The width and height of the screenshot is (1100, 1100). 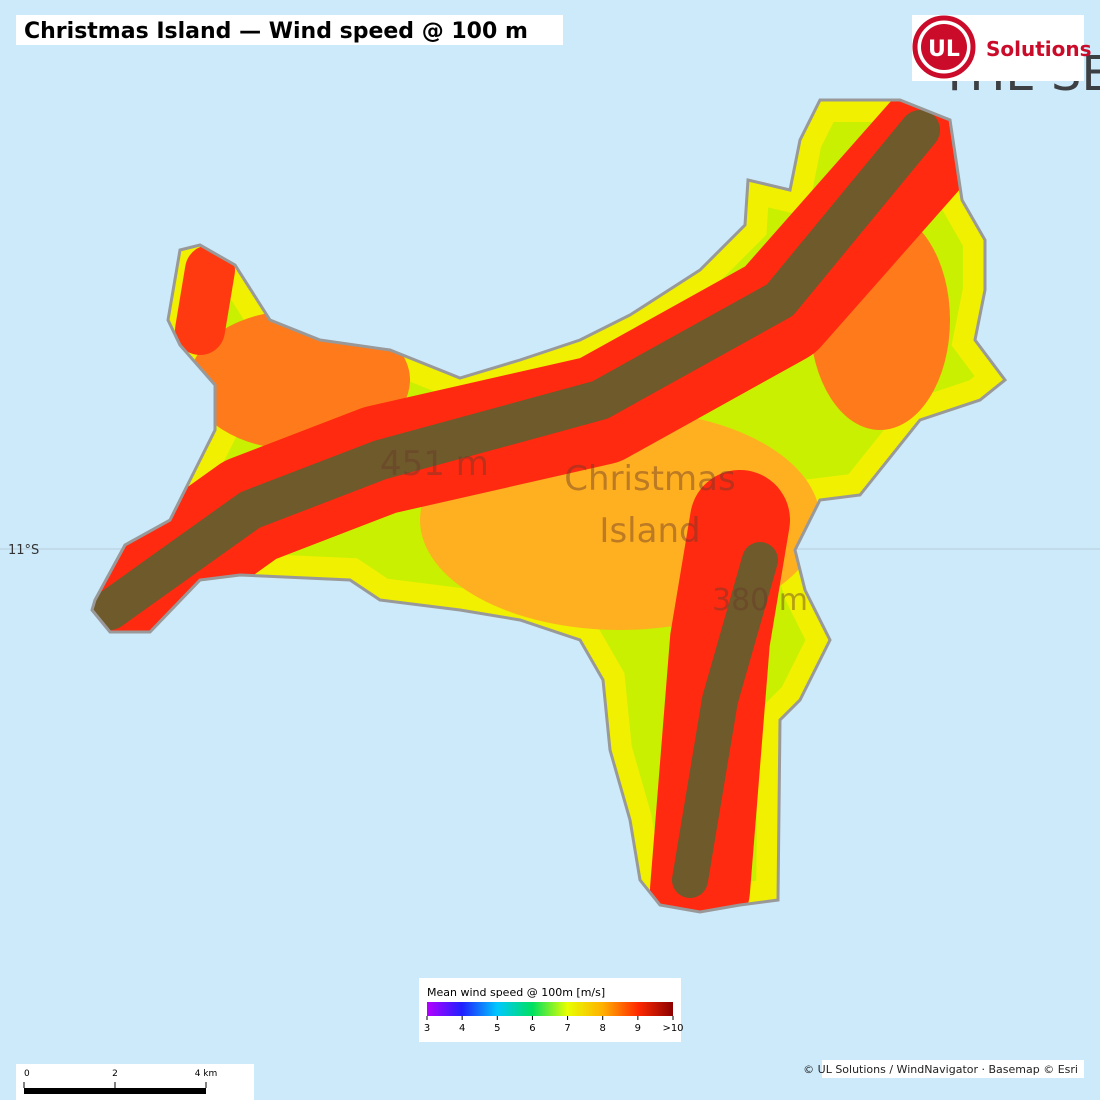 I want to click on map-title: Christmas Island — Wind speed @ 100 m, so click(x=276, y=31).